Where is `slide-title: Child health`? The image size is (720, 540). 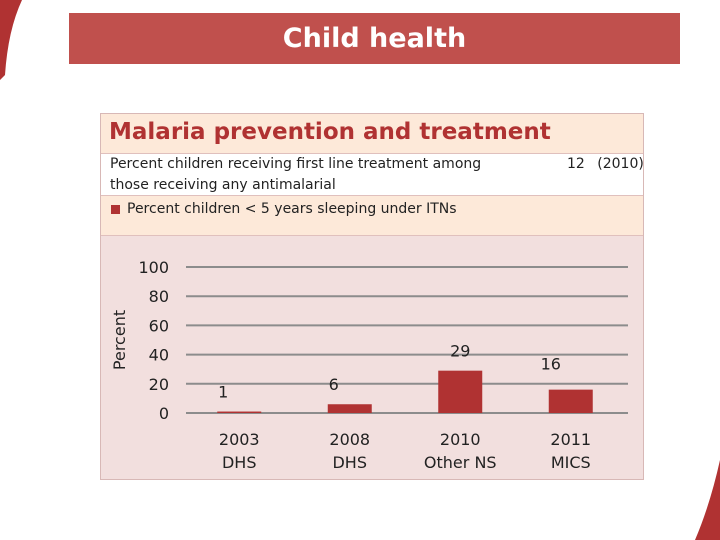 slide-title: Child health is located at coordinates (374, 38).